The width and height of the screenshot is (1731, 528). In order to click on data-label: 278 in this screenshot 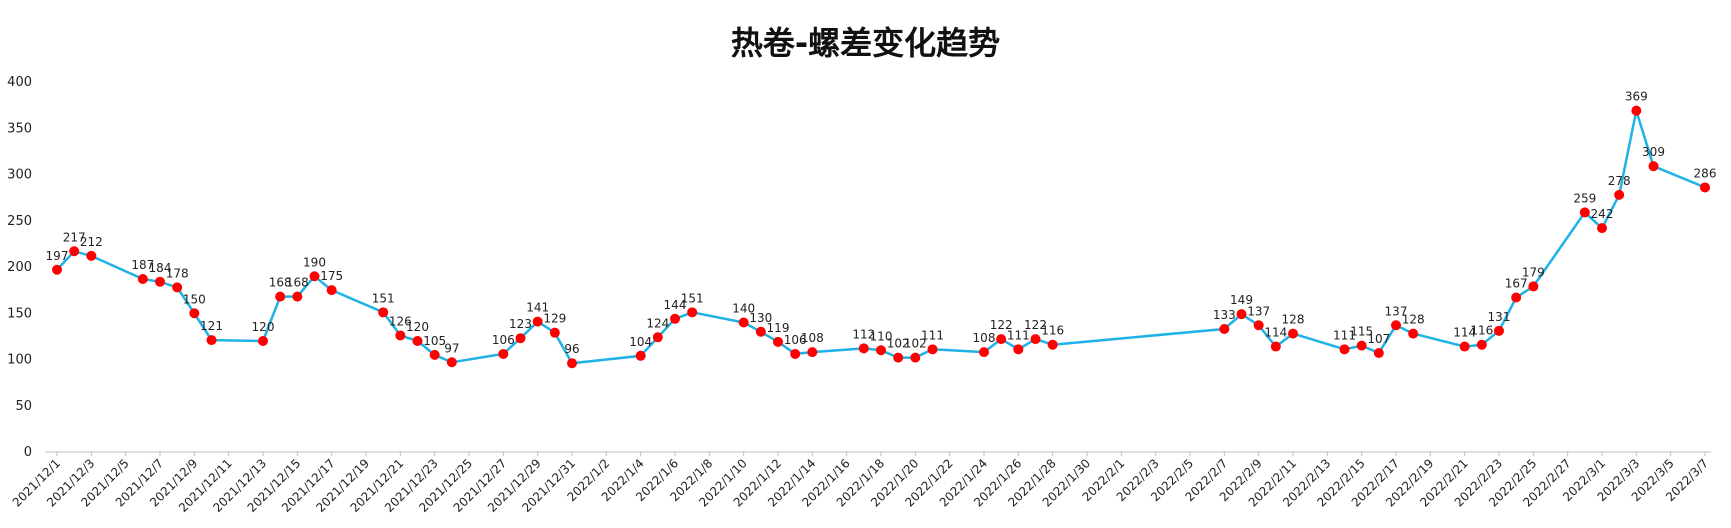, I will do `click(1619, 181)`.